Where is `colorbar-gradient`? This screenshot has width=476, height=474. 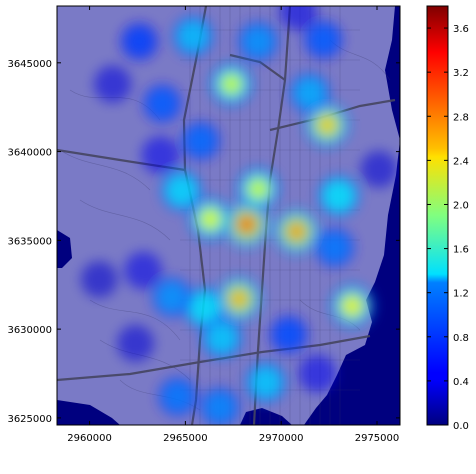 colorbar-gradient is located at coordinates (437, 215).